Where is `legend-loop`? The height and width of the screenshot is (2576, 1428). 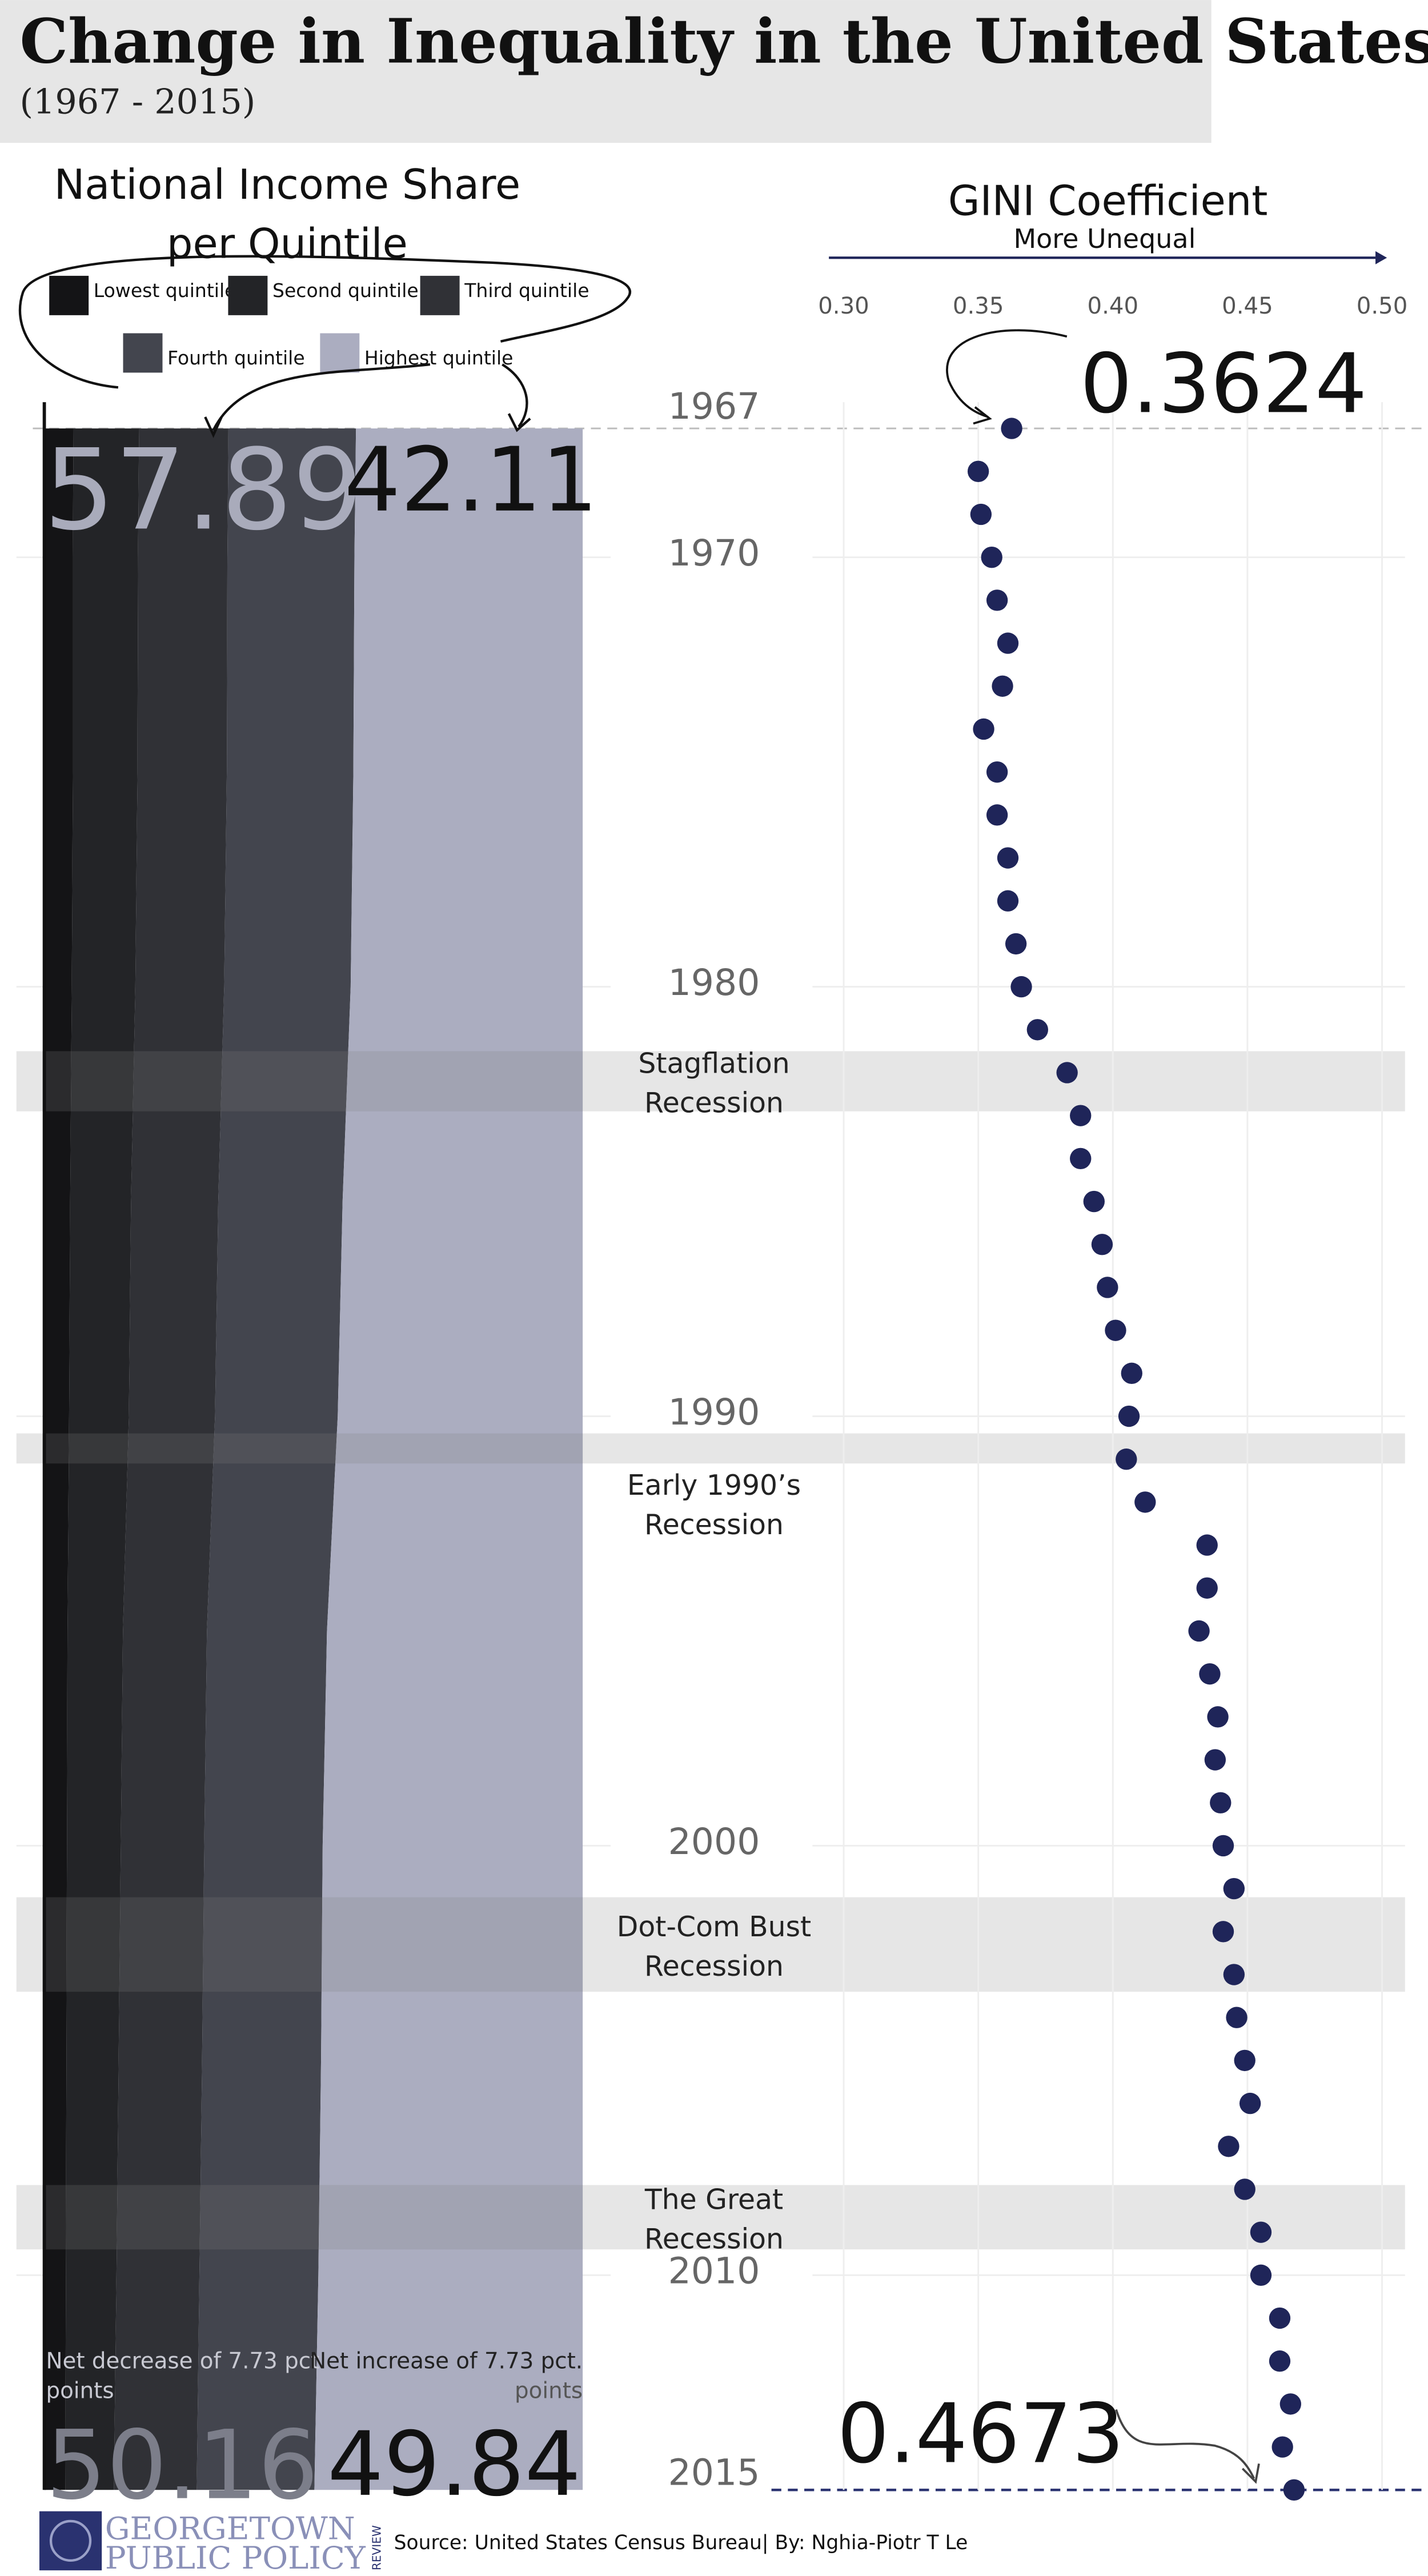 legend-loop is located at coordinates (326, 322).